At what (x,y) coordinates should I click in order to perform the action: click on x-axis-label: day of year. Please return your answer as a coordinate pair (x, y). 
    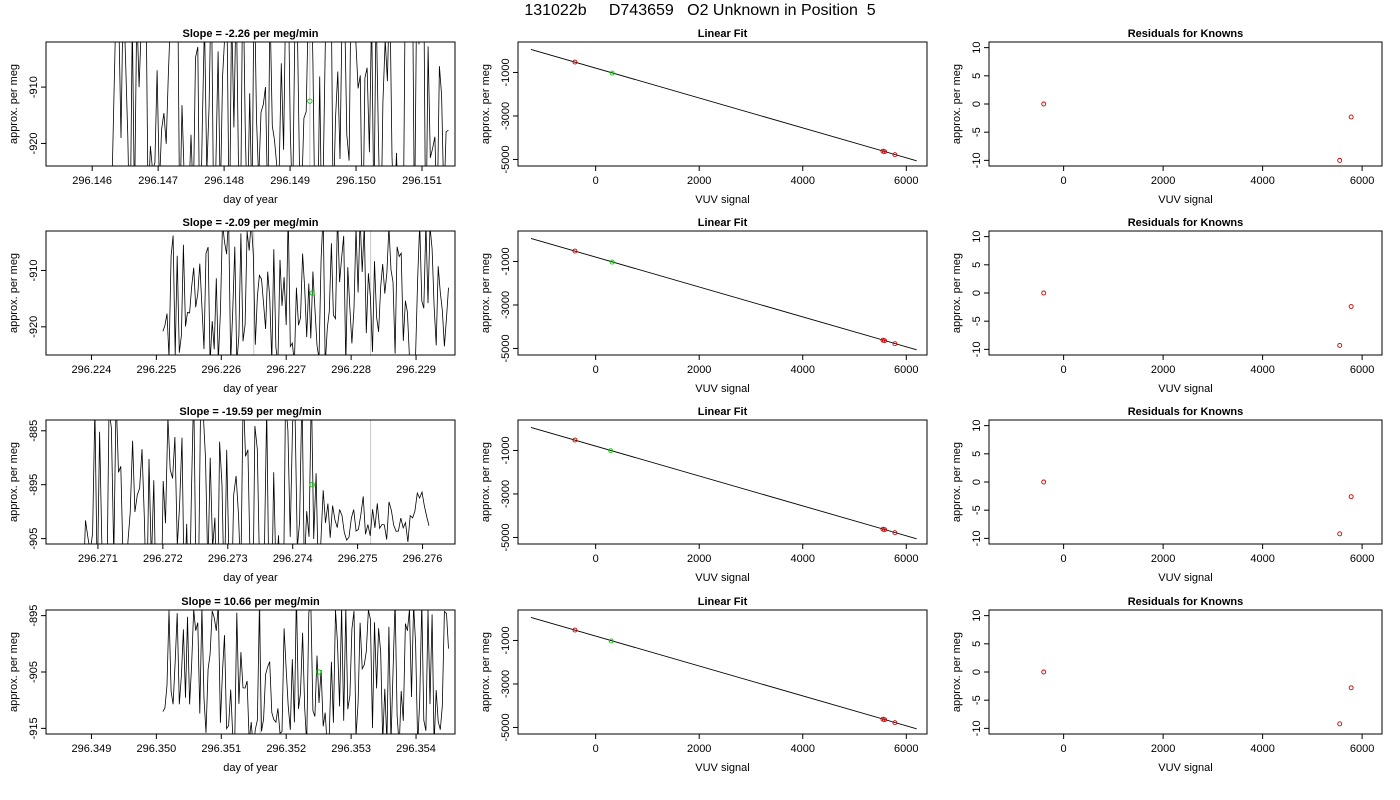
    Looking at the image, I should click on (250, 200).